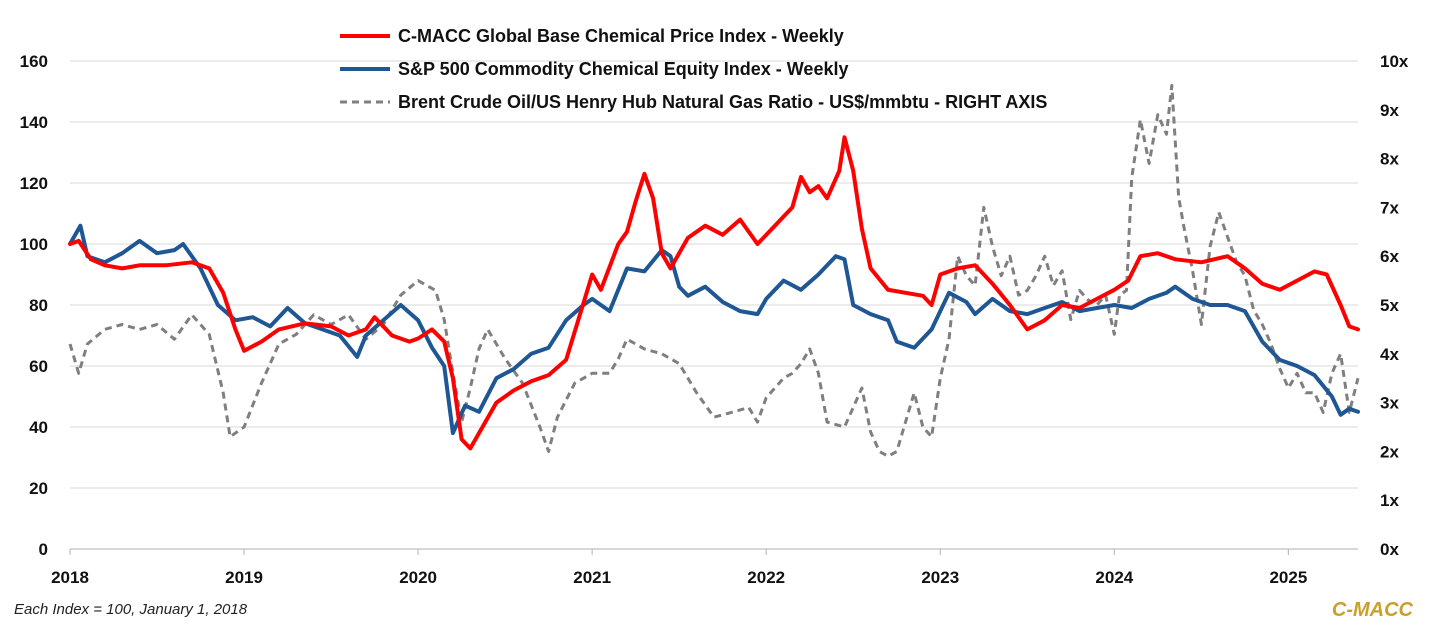 This screenshot has height=631, width=1431. I want to click on y-right-tick-label: 0x, so click(1389, 549).